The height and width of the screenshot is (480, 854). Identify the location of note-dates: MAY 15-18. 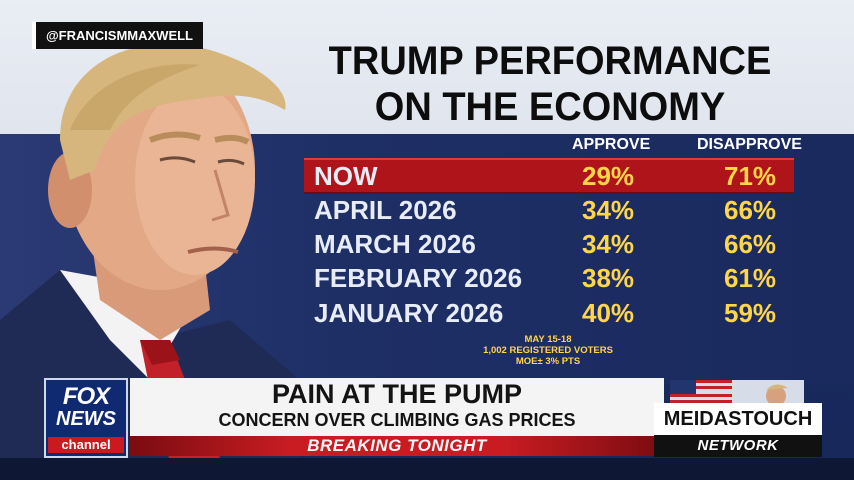
(548, 339).